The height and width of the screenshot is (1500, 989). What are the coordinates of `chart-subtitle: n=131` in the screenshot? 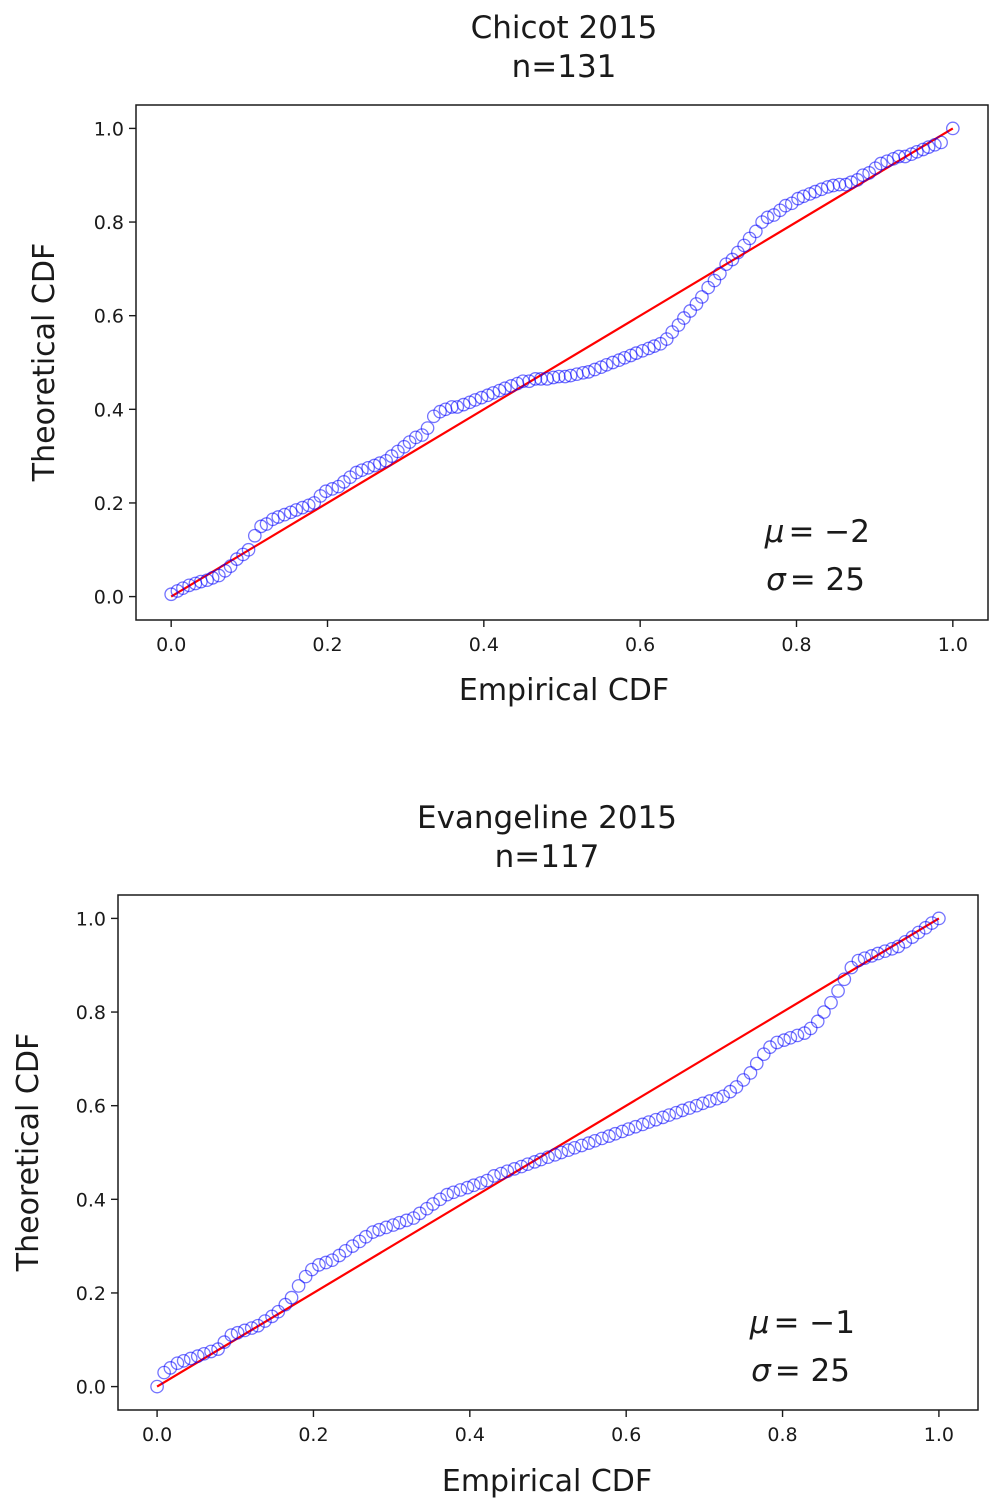 It's located at (564, 67).